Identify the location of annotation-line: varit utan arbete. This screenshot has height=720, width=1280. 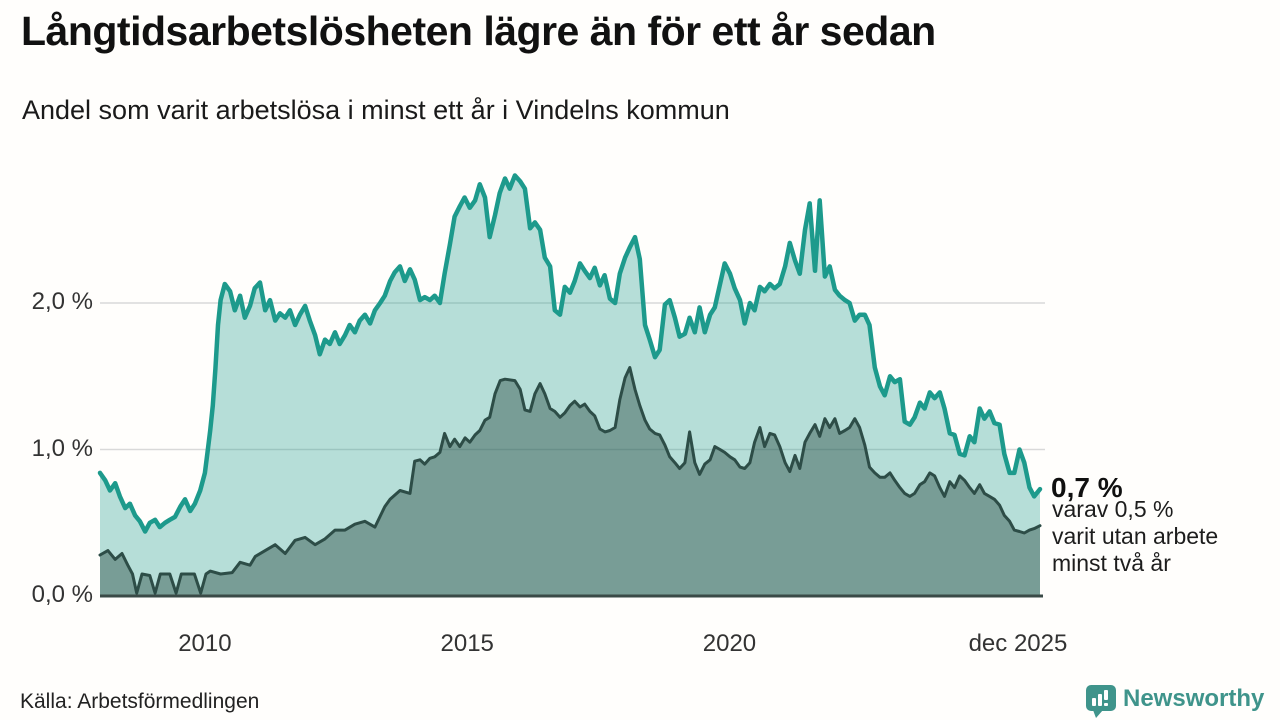
(1135, 536).